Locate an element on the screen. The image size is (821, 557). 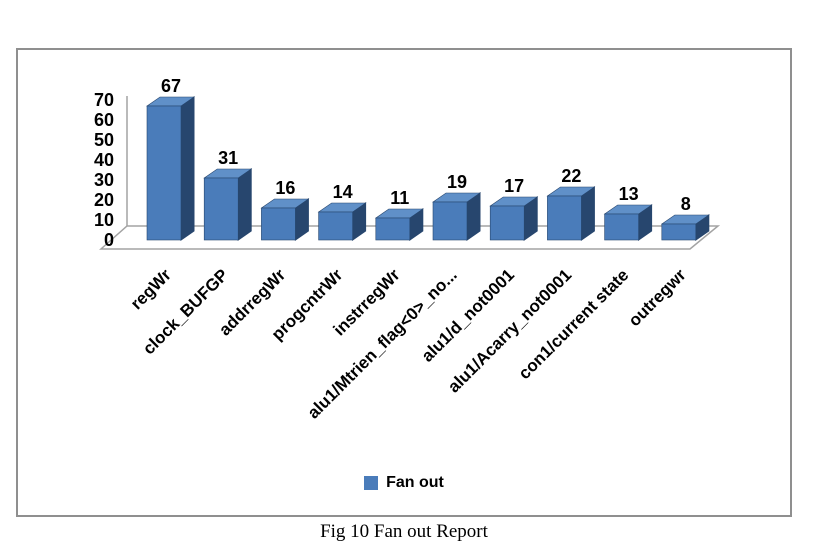
x-category-label: outregwr is located at coordinates (657, 297).